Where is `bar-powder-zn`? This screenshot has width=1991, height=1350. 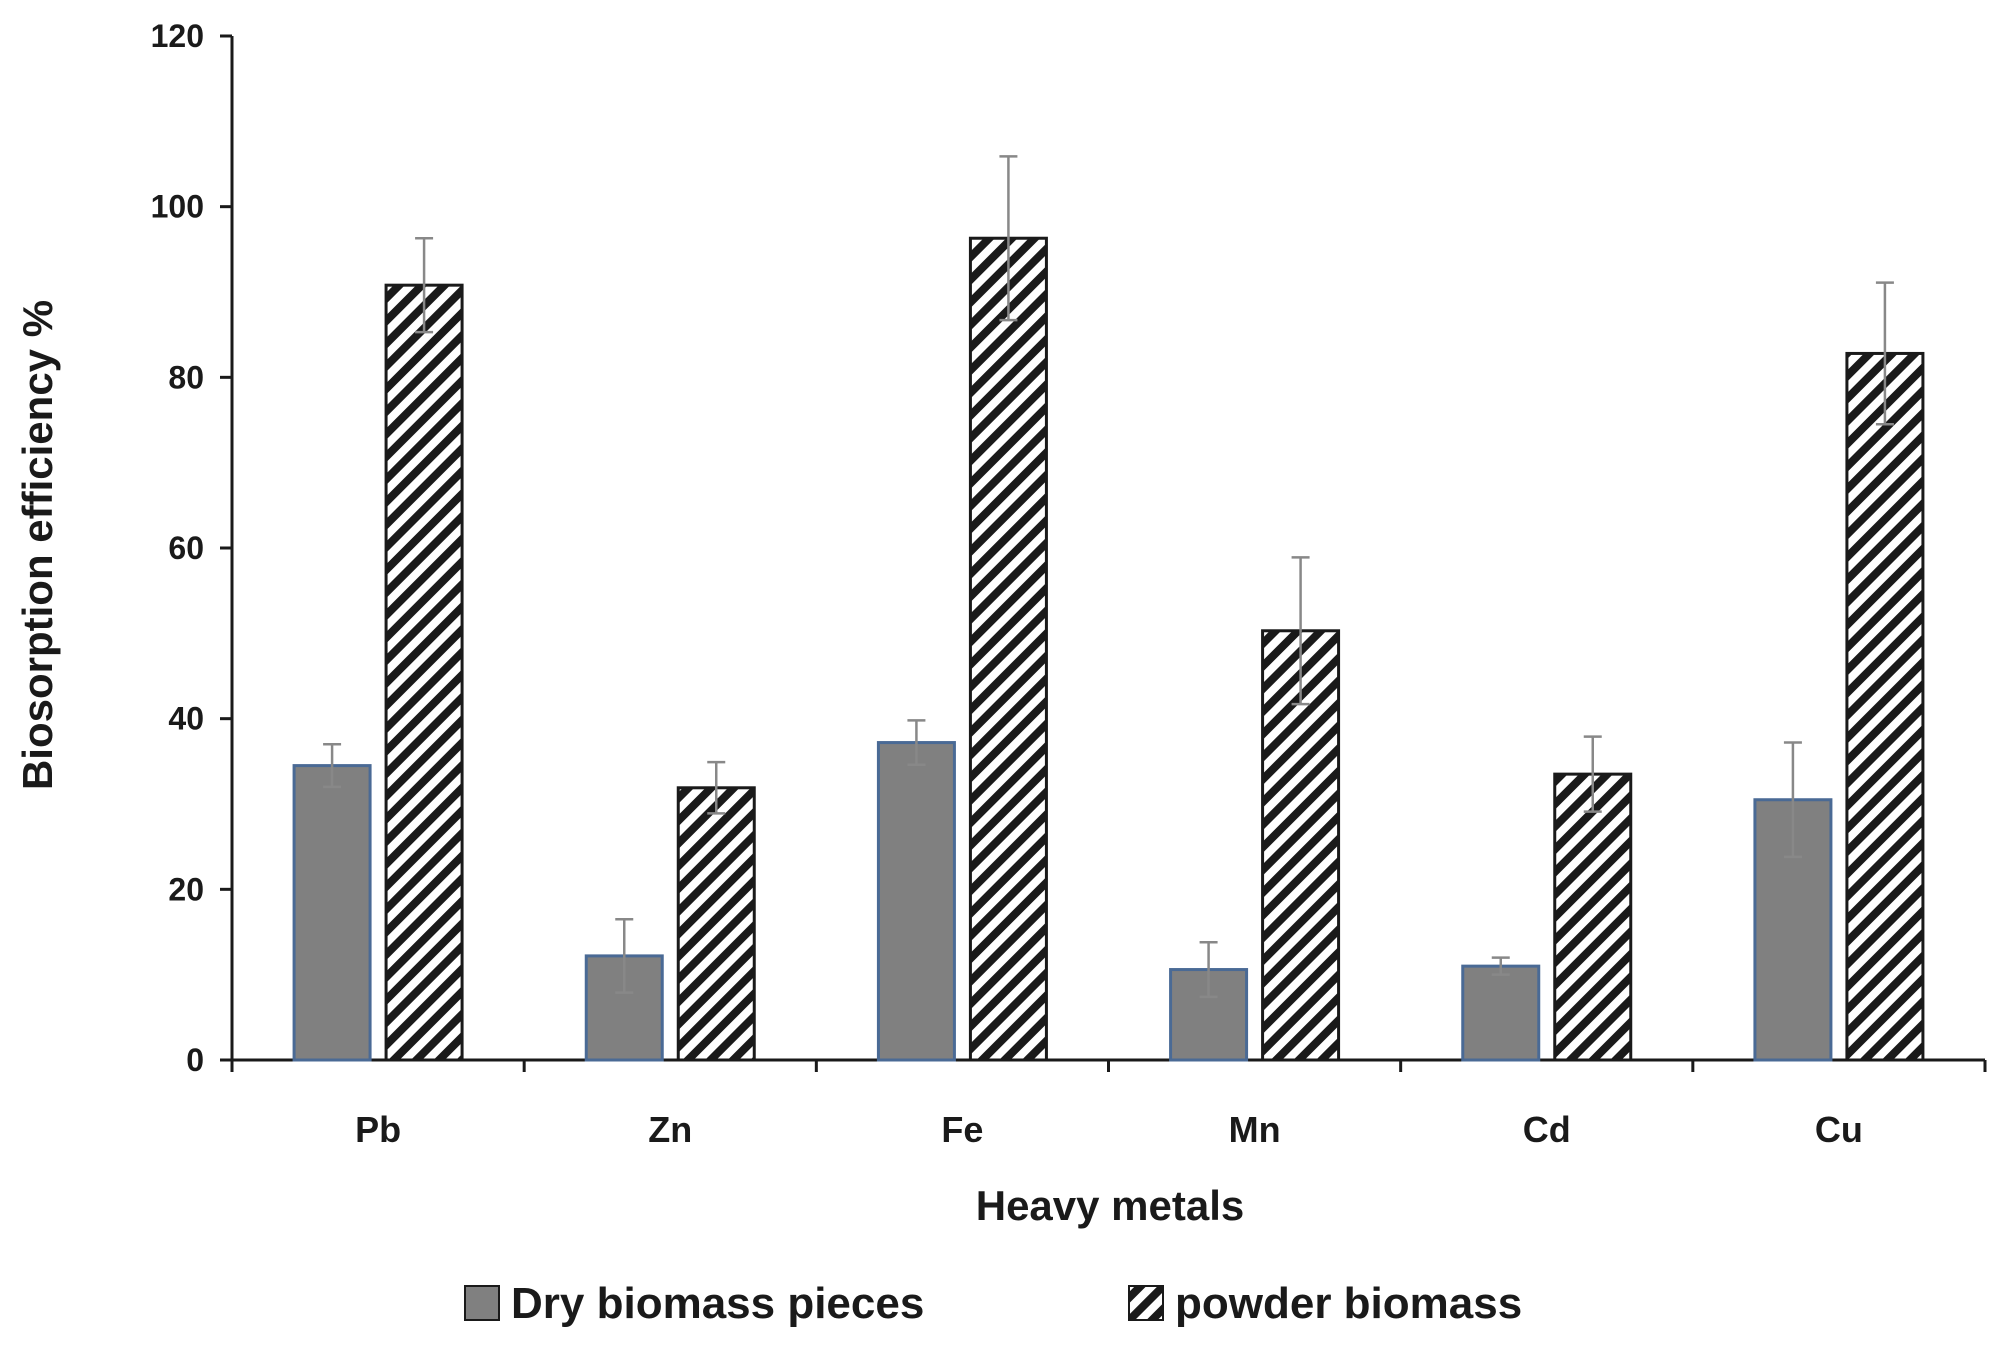 bar-powder-zn is located at coordinates (716, 924).